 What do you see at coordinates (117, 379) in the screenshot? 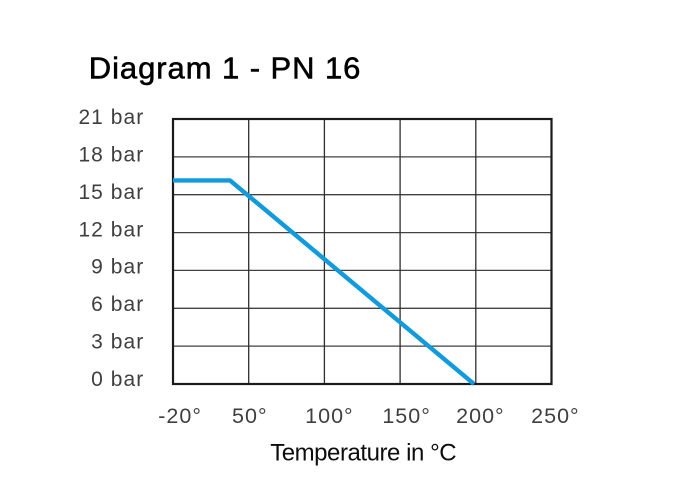
I see `svg-text: 0 bar` at bounding box center [117, 379].